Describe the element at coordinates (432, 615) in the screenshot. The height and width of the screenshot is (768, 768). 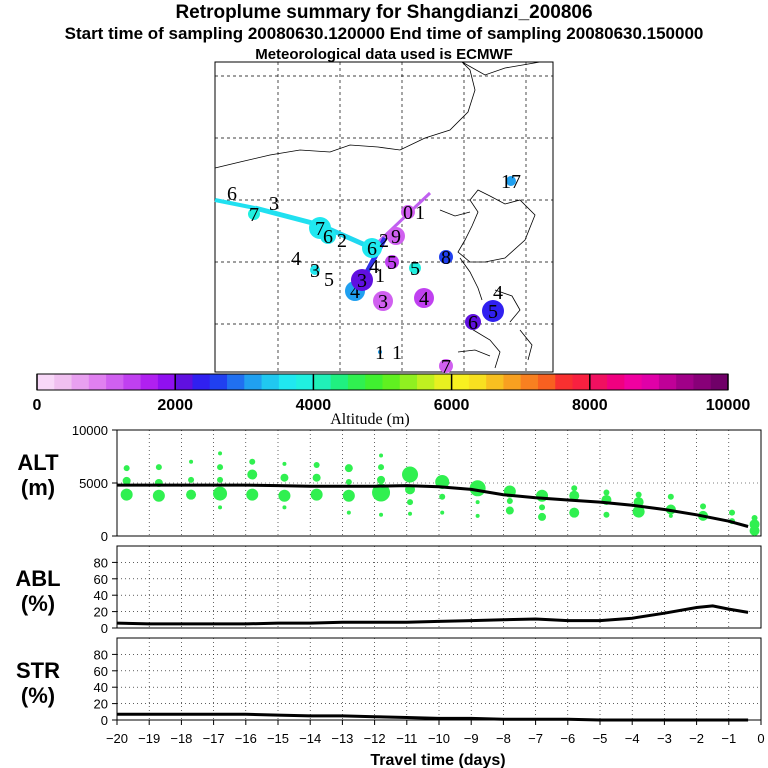
I see `abl-line` at that location.